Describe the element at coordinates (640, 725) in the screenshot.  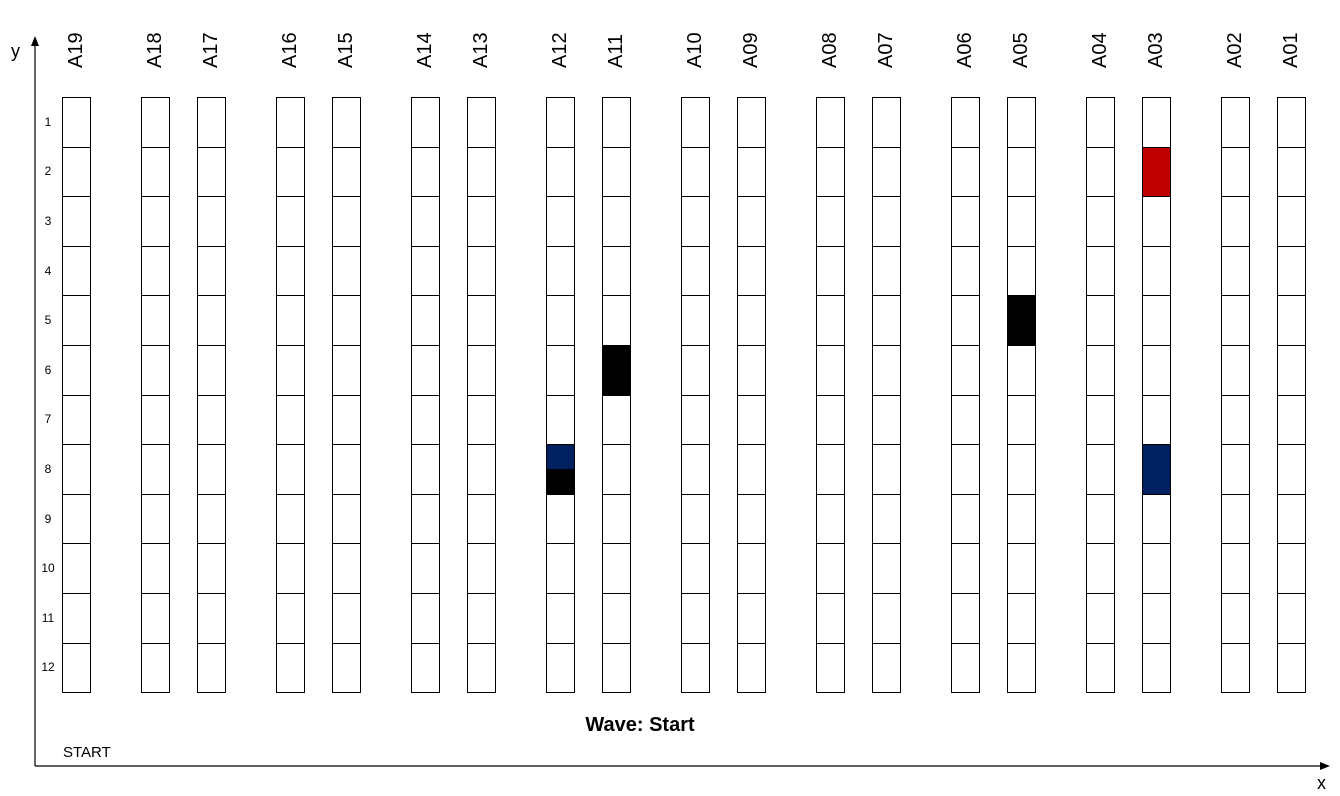
I see `wave-label: Wave: Start` at that location.